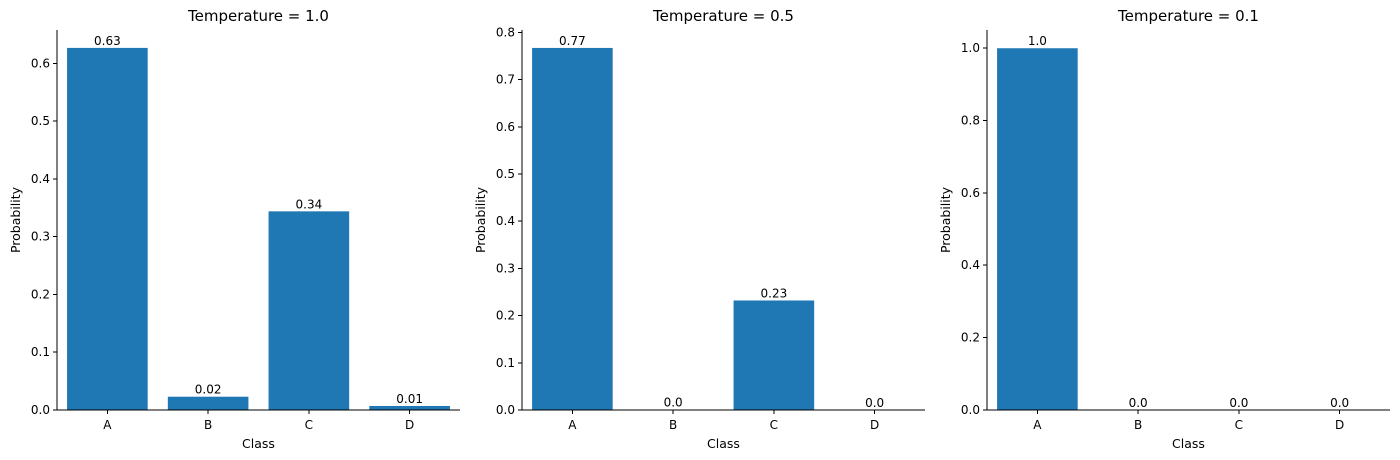 This screenshot has height=460, width=1400. Describe the element at coordinates (409, 399) in the screenshot. I see `data-label: 0.01` at that location.